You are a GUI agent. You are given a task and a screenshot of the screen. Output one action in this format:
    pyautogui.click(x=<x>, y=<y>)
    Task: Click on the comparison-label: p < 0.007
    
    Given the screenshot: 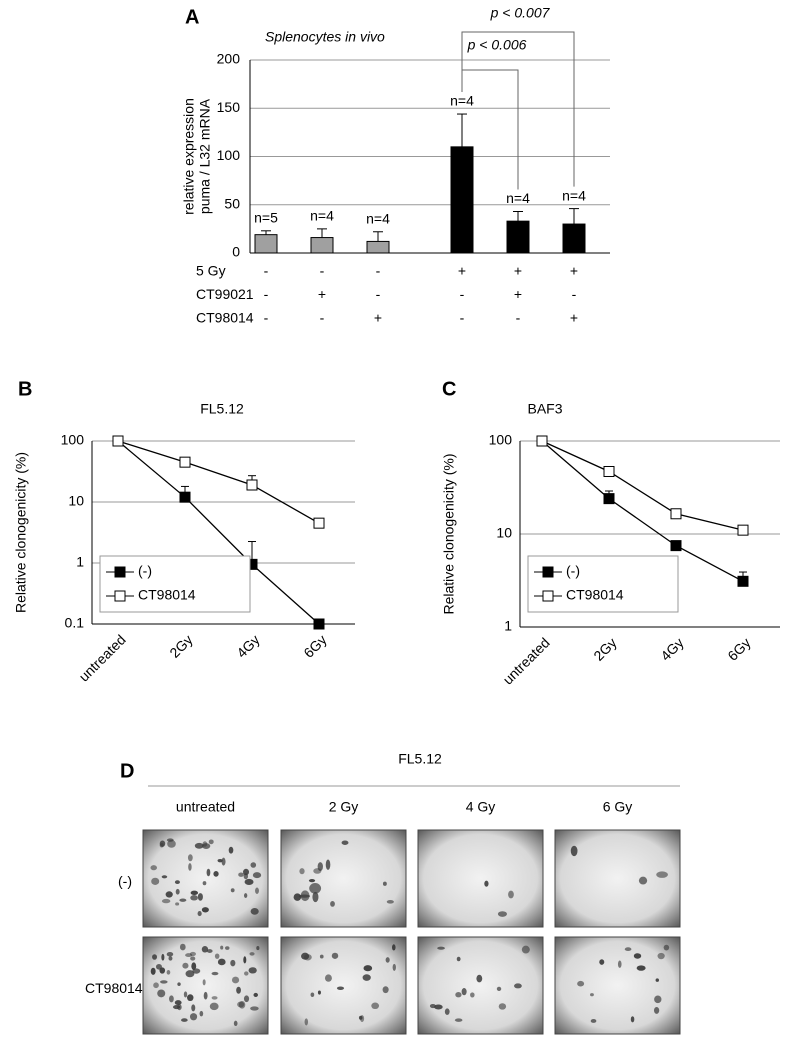 What is the action you would take?
    pyautogui.click(x=520, y=13)
    